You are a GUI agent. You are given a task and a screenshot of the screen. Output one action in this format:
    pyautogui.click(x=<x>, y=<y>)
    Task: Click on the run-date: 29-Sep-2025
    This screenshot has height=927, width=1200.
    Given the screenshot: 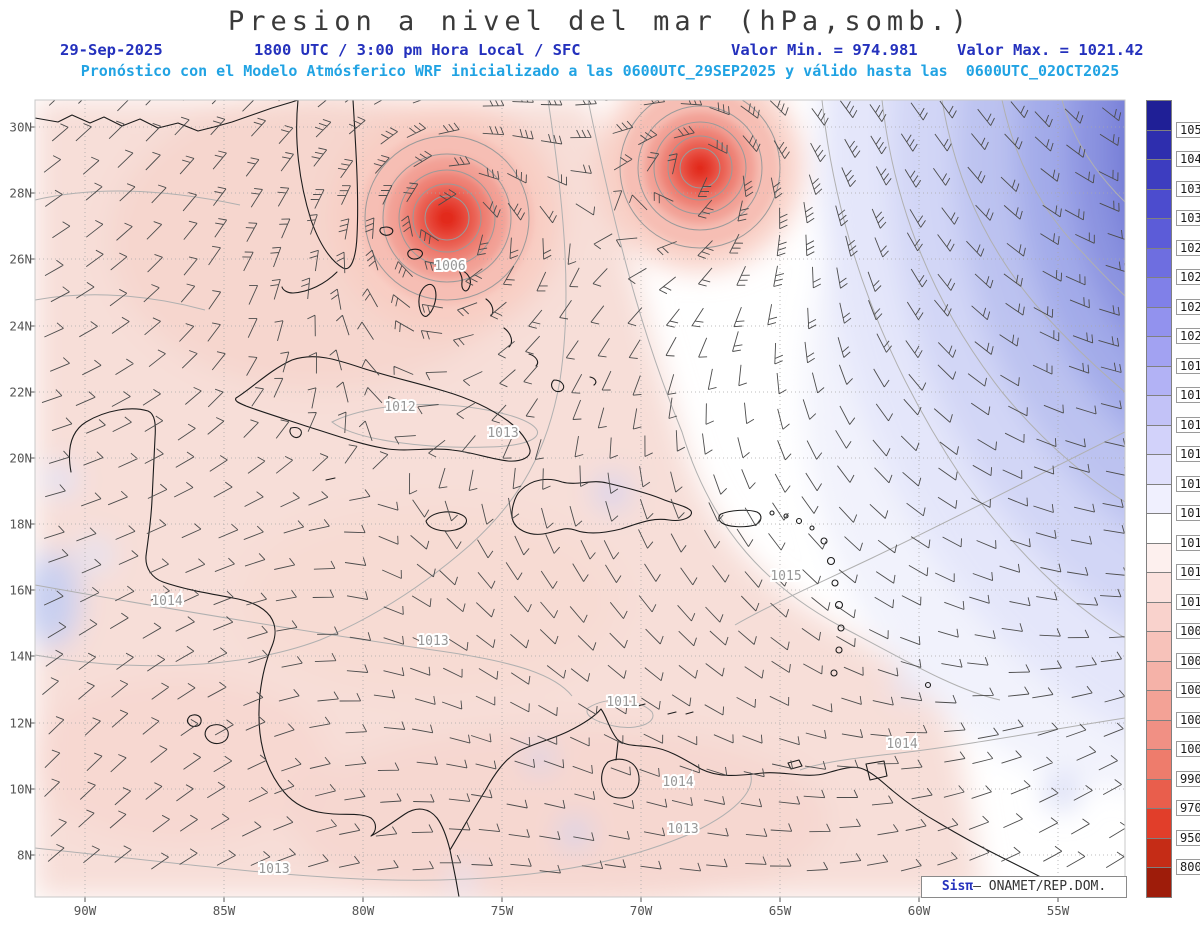 What is the action you would take?
    pyautogui.click(x=111, y=50)
    